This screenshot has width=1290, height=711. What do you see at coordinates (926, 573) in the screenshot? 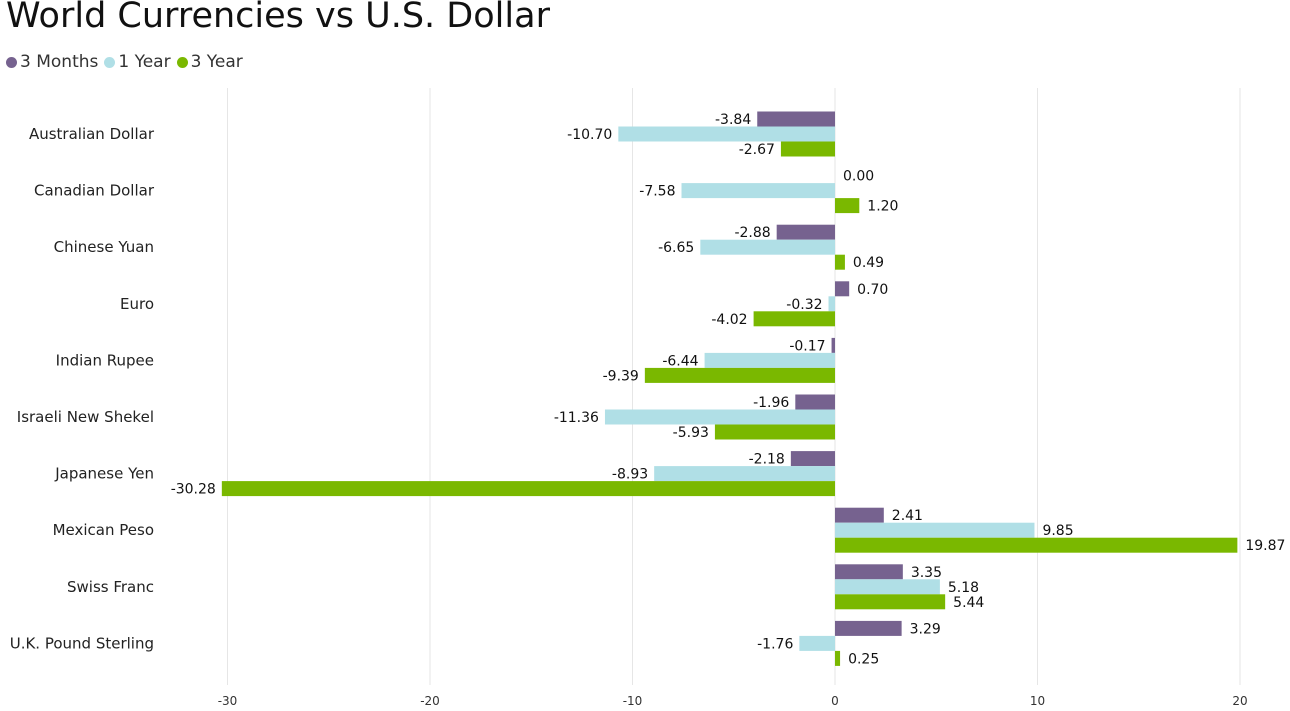
I see `data-label-swiss-franc-3-months: 3.35` at bounding box center [926, 573].